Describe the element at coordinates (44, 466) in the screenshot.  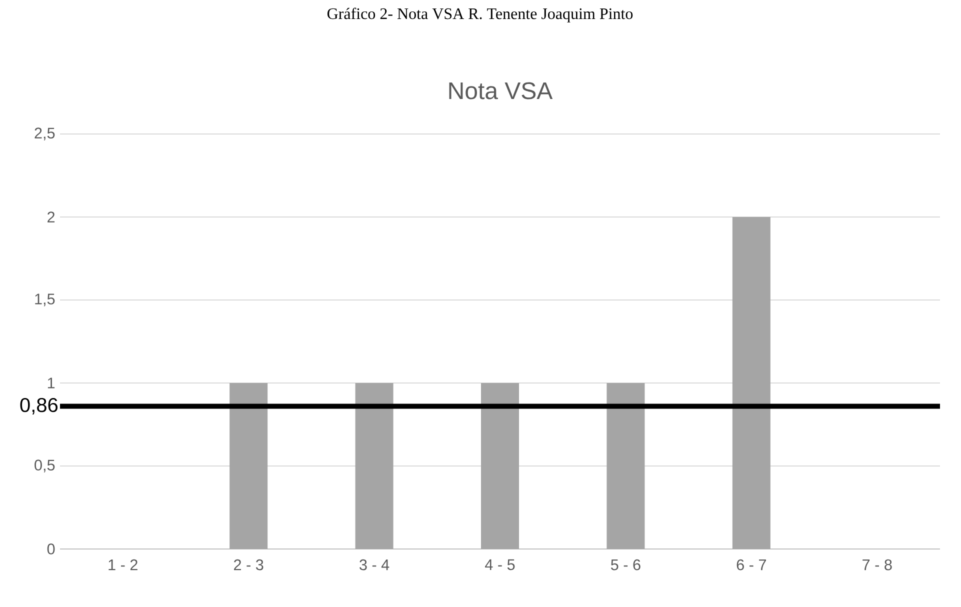
I see `y-tick-label: 0,5` at that location.